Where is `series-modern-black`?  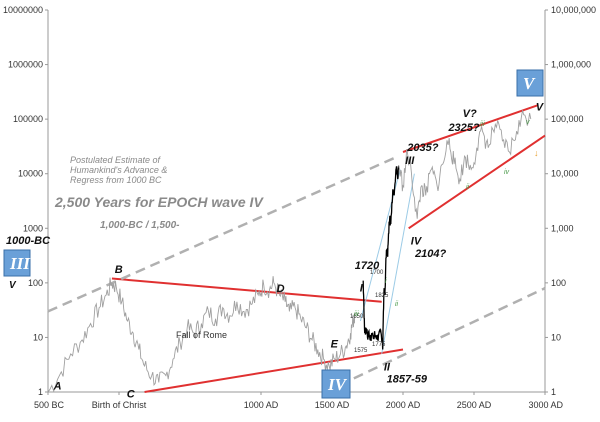 series-modern-black is located at coordinates (381, 257).